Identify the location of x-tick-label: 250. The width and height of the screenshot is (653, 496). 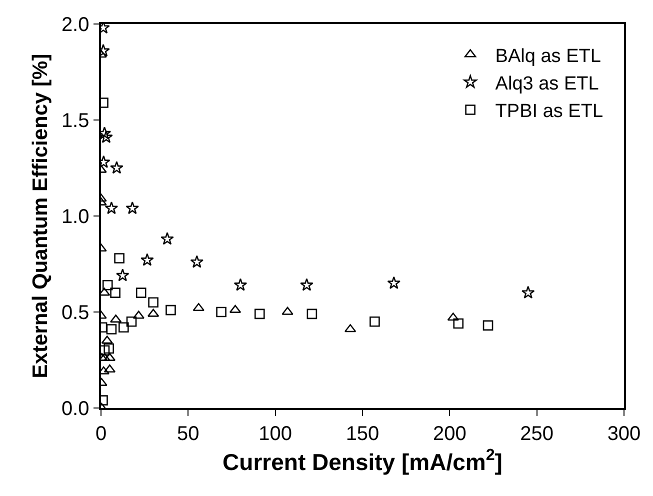
(537, 433).